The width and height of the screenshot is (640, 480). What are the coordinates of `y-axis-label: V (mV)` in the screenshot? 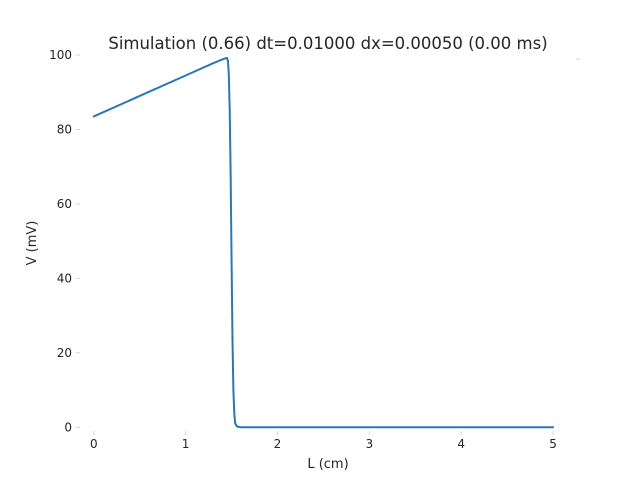 It's located at (32, 243).